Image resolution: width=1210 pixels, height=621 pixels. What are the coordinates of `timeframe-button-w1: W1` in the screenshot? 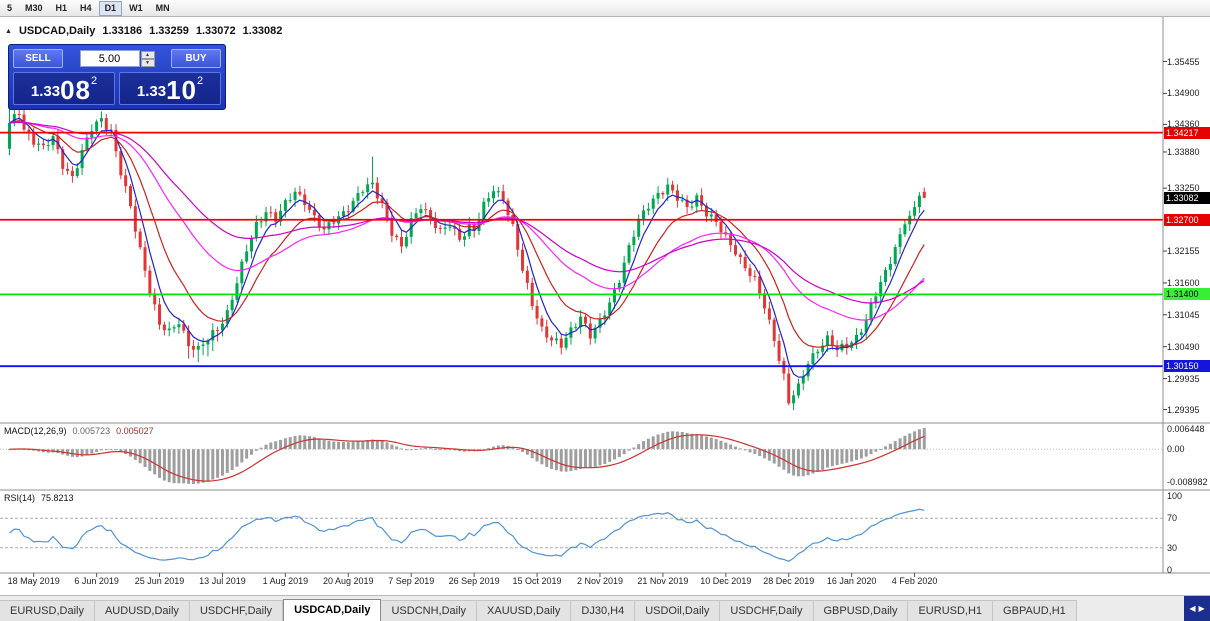 It's located at (136, 8).